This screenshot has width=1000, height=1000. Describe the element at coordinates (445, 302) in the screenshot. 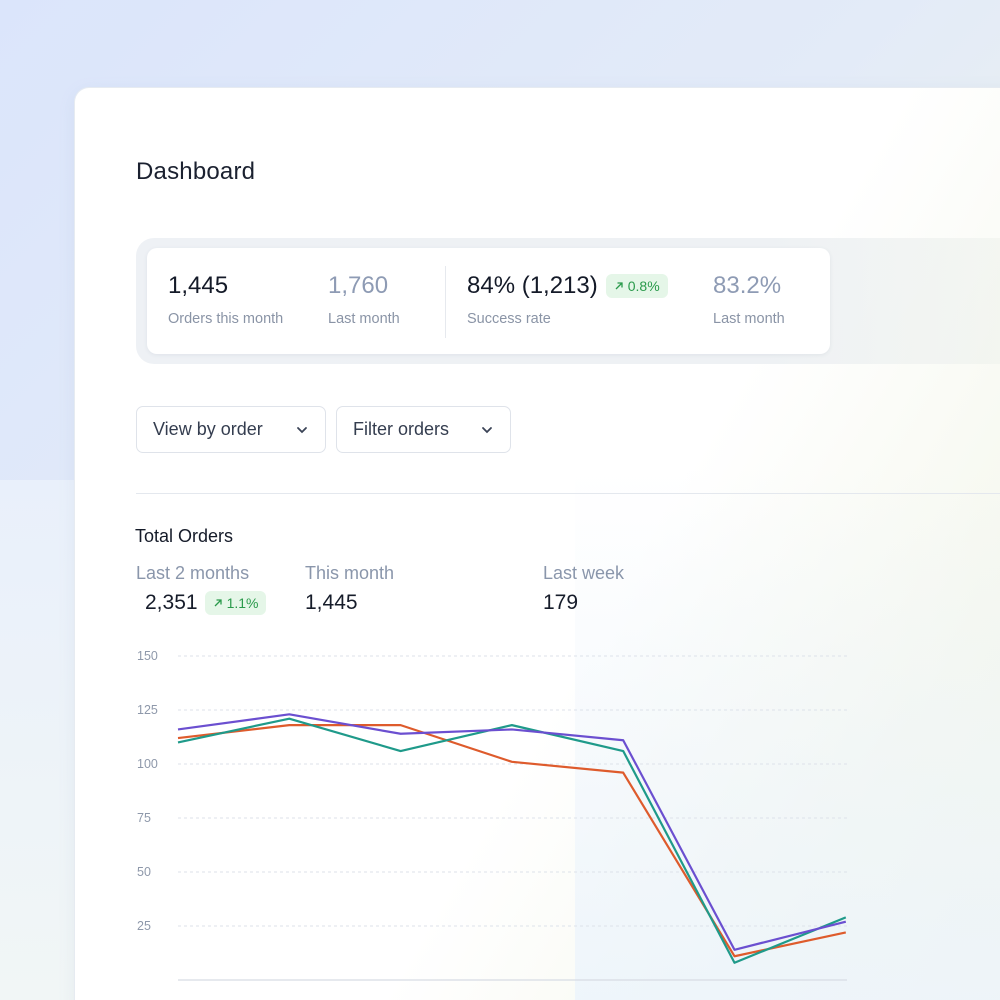

I see `stat-divider` at that location.